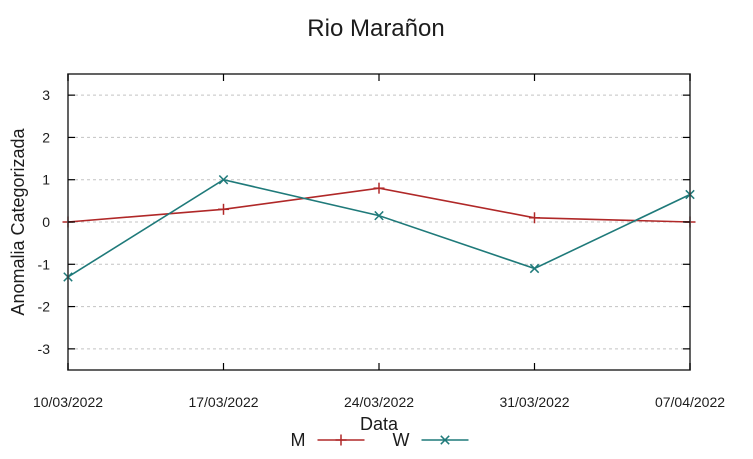  I want to click on y-tick-label: 1, so click(46, 180).